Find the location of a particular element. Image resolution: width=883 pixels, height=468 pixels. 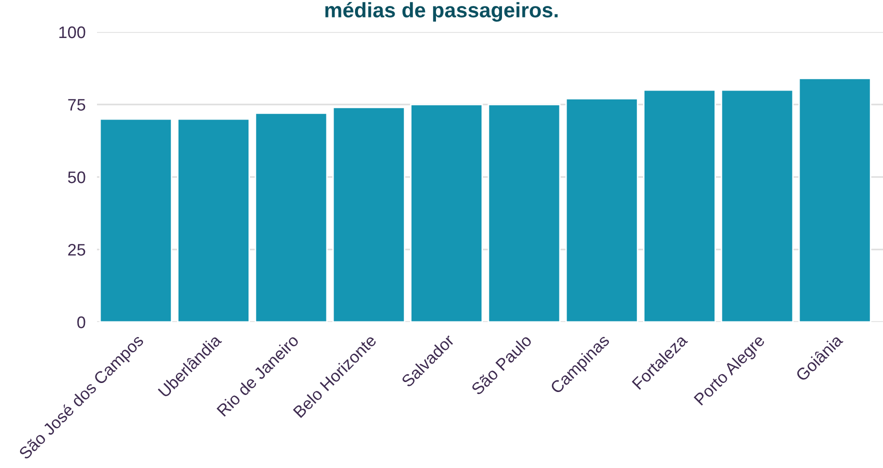

y-tick-label: 50 is located at coordinates (77, 177).